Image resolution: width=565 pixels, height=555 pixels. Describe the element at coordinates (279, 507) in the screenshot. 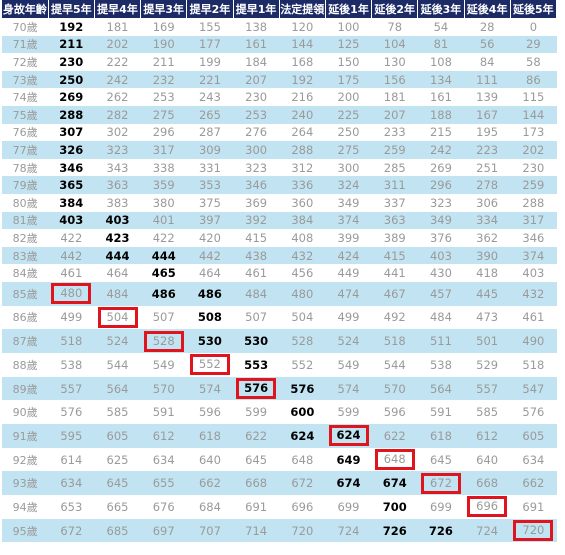

I see `table-row: 94歲 653 665 676 684 691 696 699 700 699 696 691` at that location.